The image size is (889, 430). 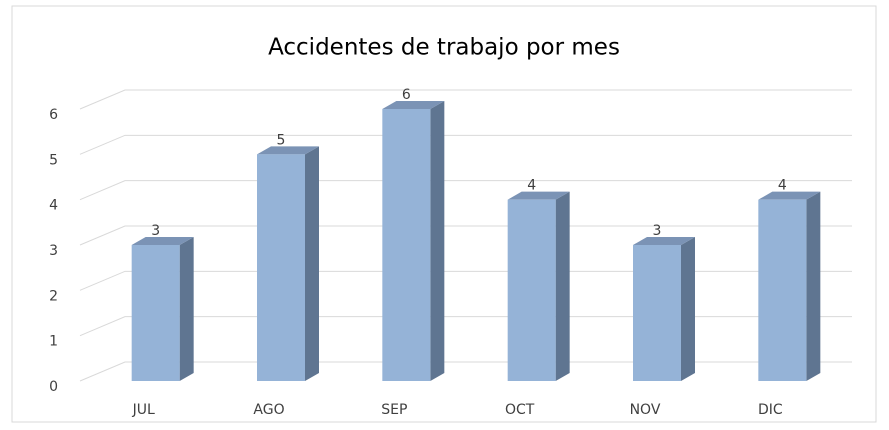 I want to click on y-tick-label: 5, so click(x=53, y=160).